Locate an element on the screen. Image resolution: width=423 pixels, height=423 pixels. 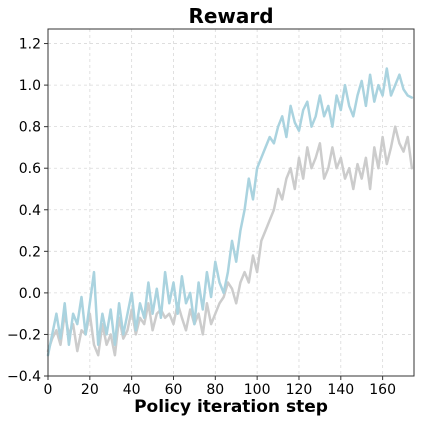
x-tick-label: 100 is located at coordinates (257, 390).